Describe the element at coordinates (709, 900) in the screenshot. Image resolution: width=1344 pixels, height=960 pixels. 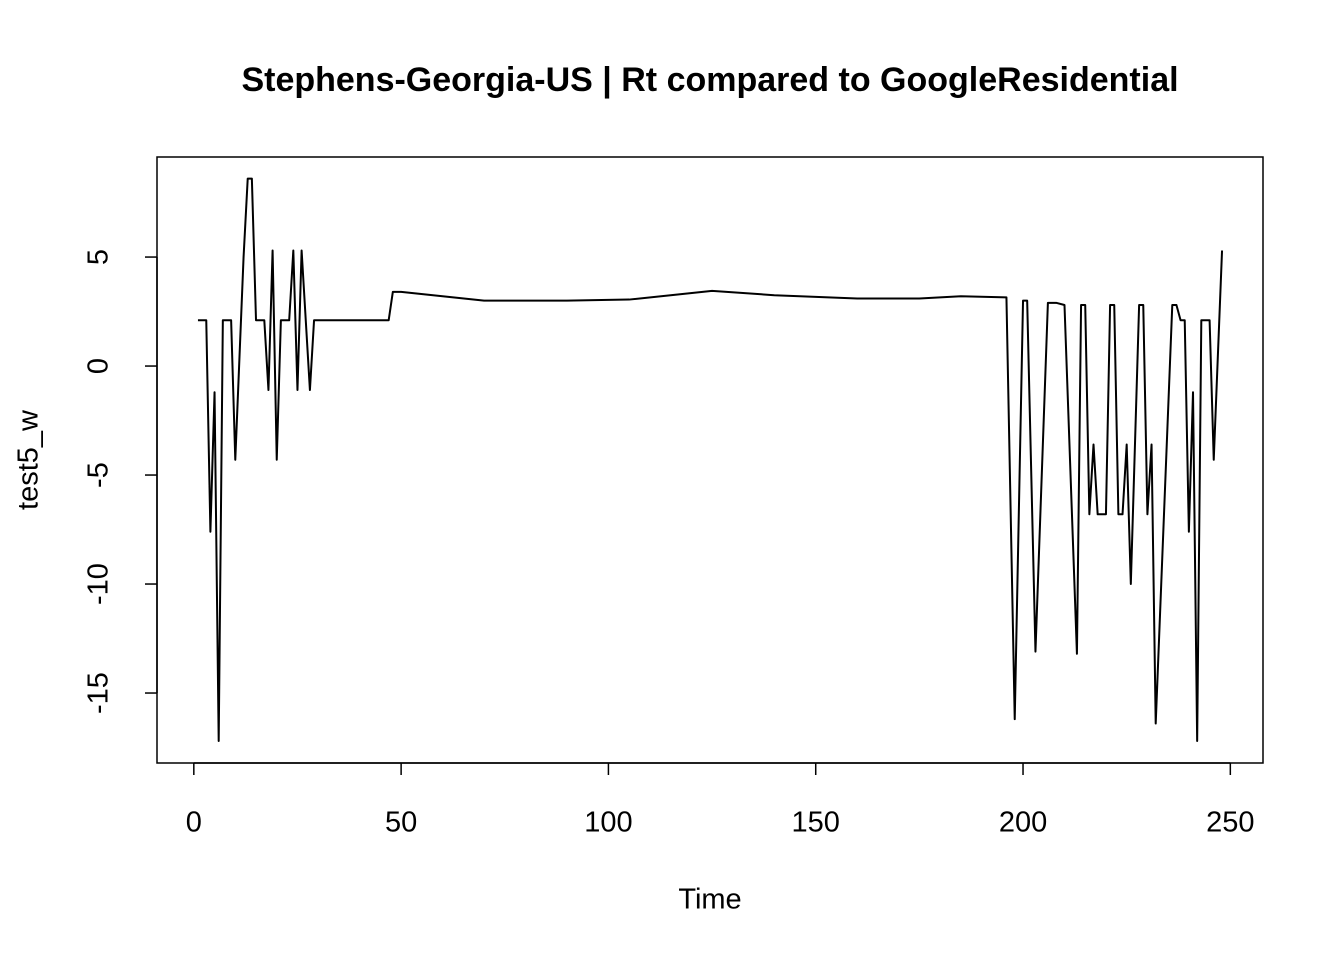
I see `x-axis-label: Time` at that location.